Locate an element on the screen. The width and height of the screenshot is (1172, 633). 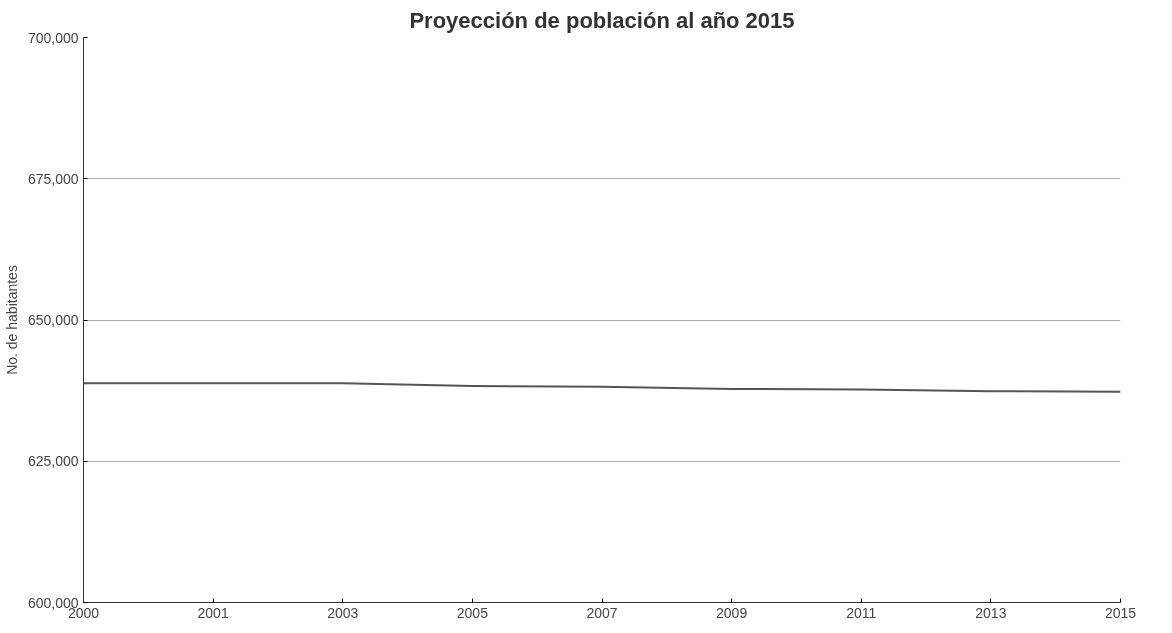
x-tick-label: 2007 is located at coordinates (602, 612).